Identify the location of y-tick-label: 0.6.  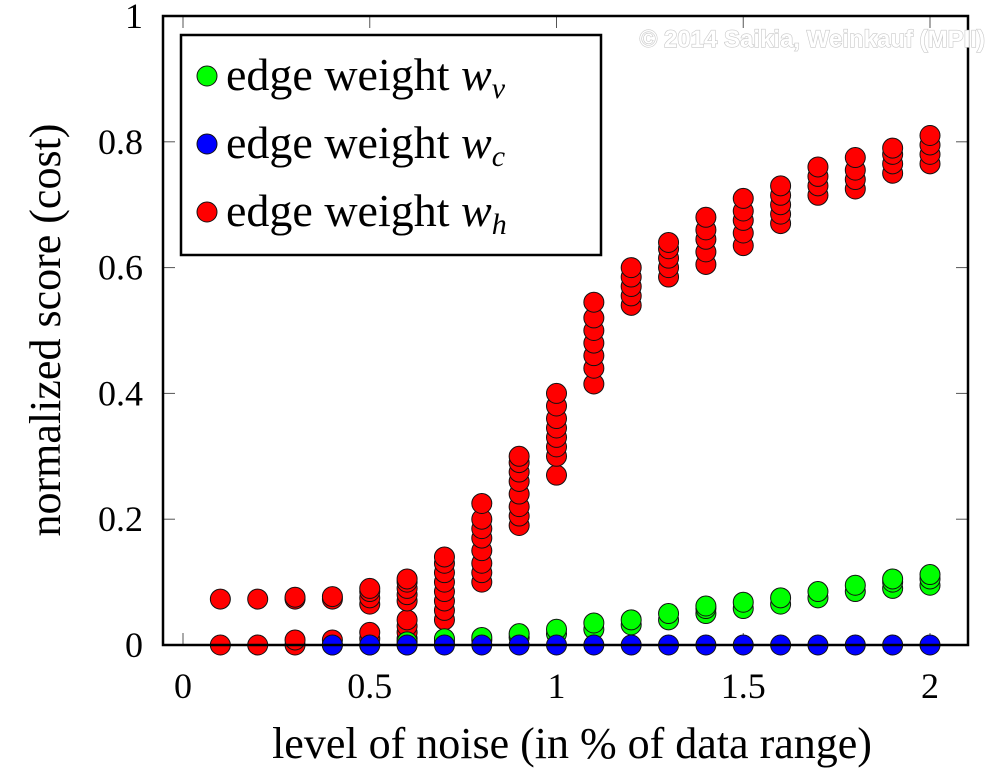
(120, 268).